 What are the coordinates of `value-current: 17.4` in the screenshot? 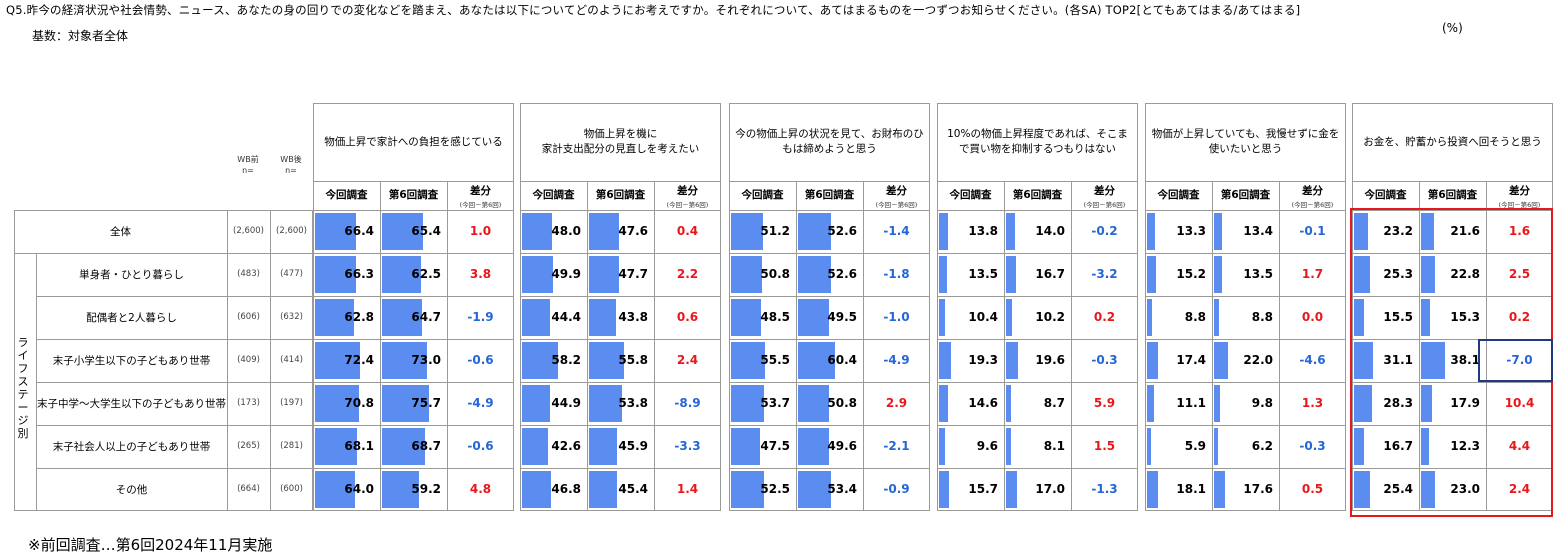 It's located at (1191, 360).